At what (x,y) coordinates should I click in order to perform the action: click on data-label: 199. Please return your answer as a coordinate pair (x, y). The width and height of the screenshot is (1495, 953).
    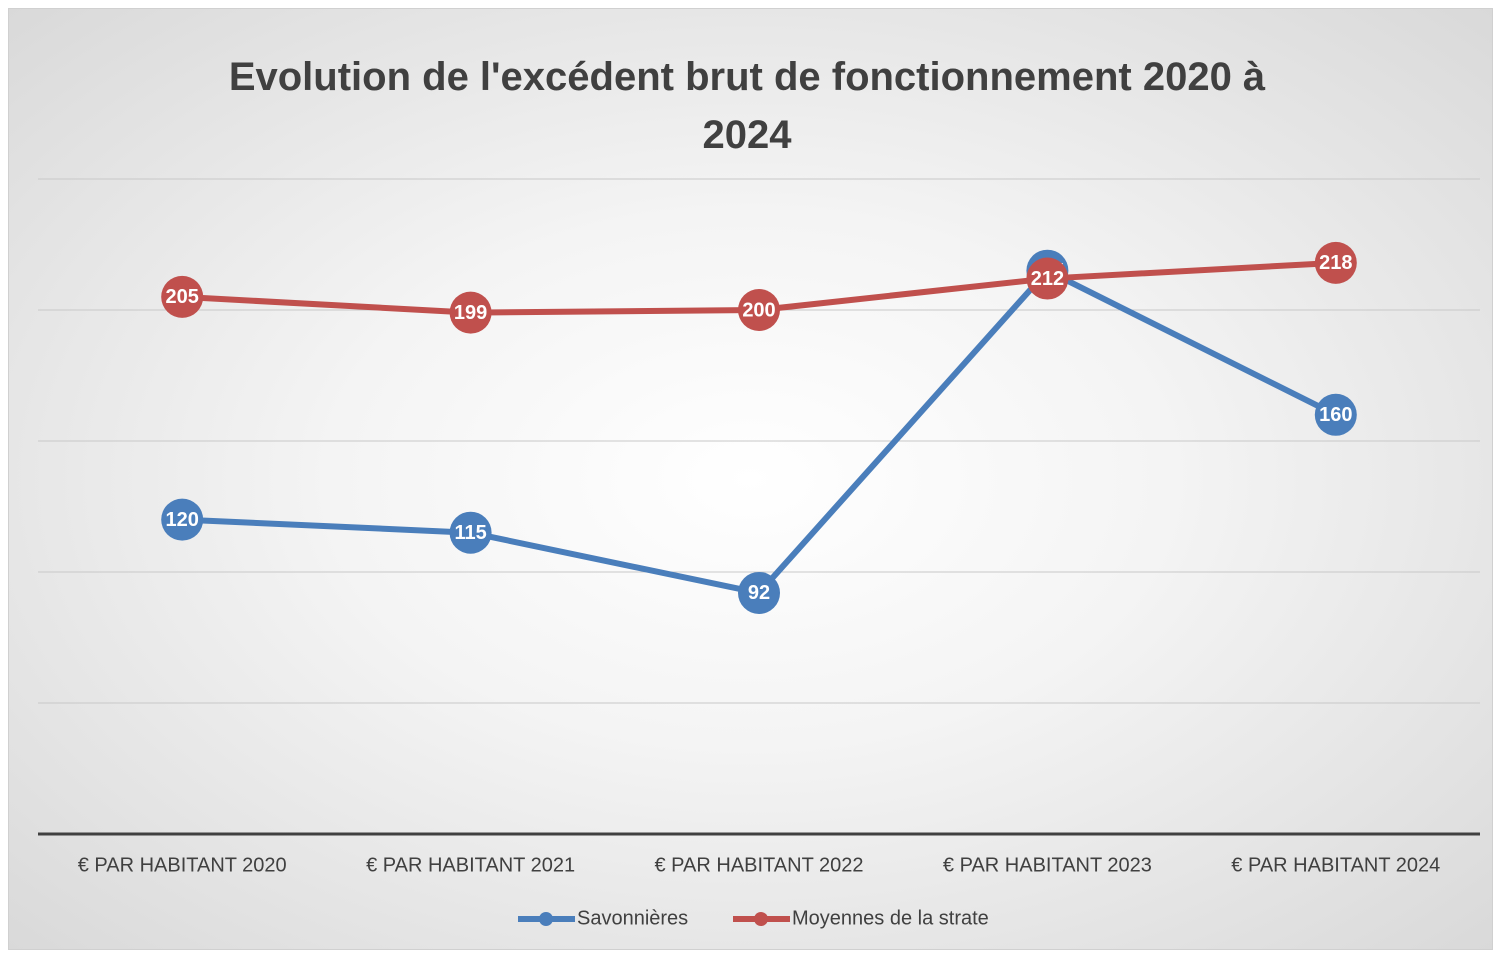
    Looking at the image, I should click on (470, 313).